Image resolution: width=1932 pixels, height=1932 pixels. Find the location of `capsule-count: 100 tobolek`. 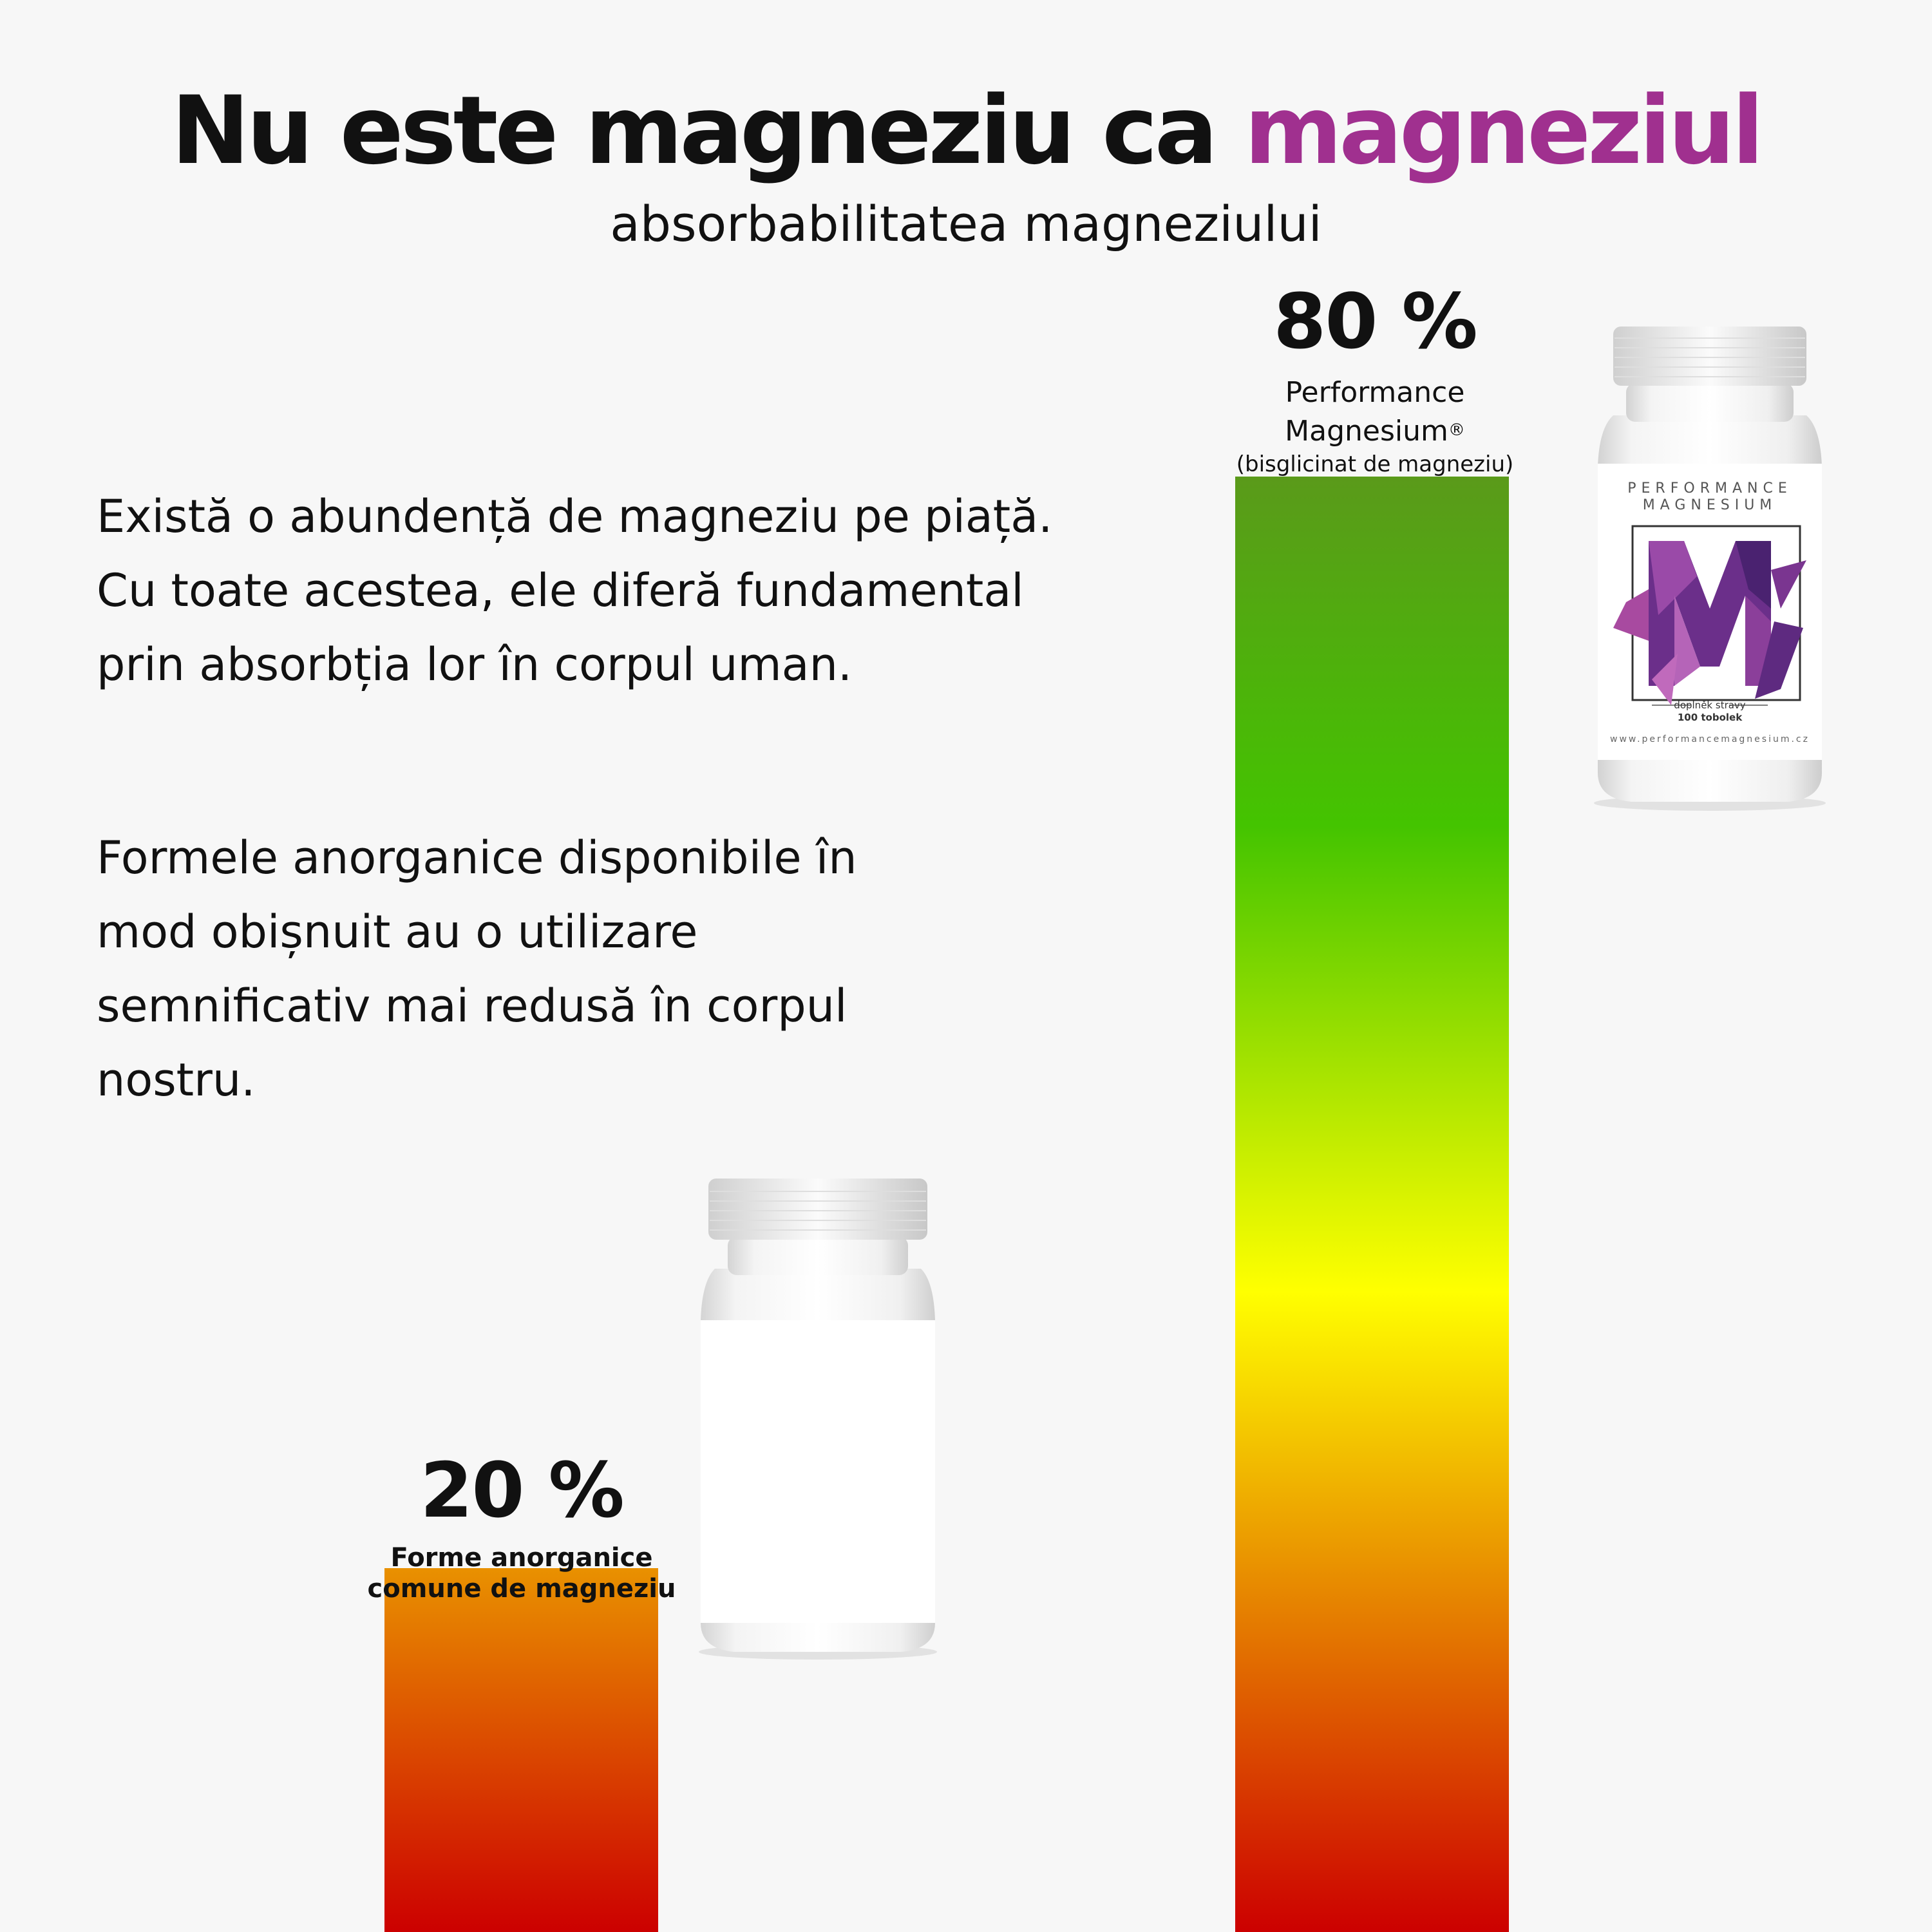

capsule-count: 100 tobolek is located at coordinates (1710, 717).